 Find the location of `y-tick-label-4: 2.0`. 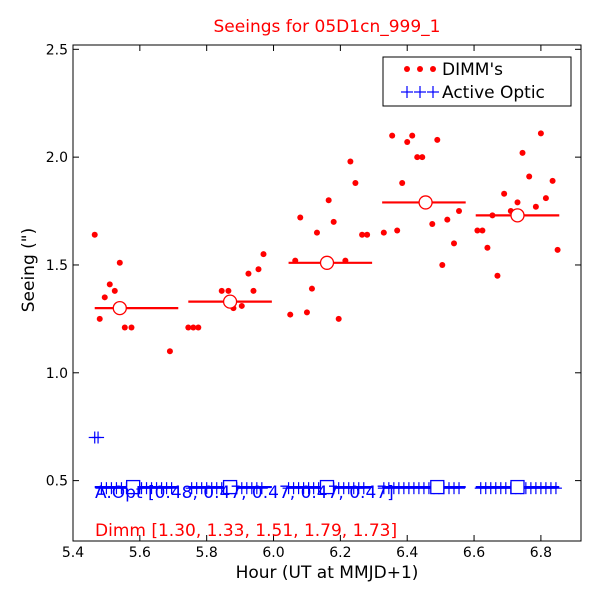

y-tick-label-4: 2.0 is located at coordinates (57, 158).